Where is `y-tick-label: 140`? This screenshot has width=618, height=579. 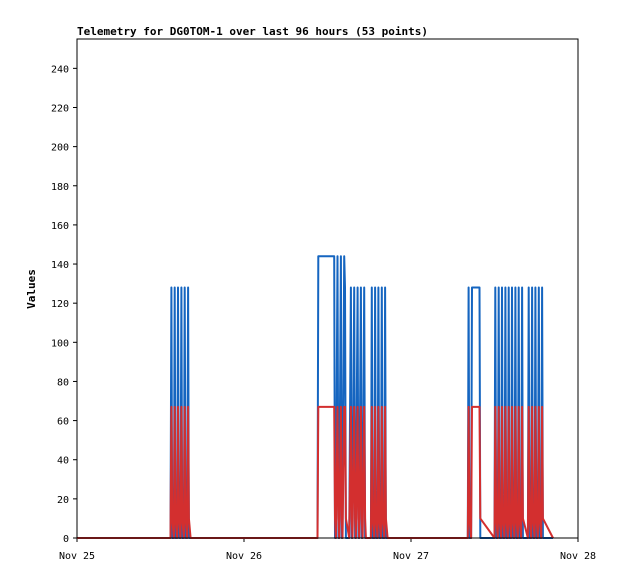
y-tick-label: 140 is located at coordinates (60, 265).